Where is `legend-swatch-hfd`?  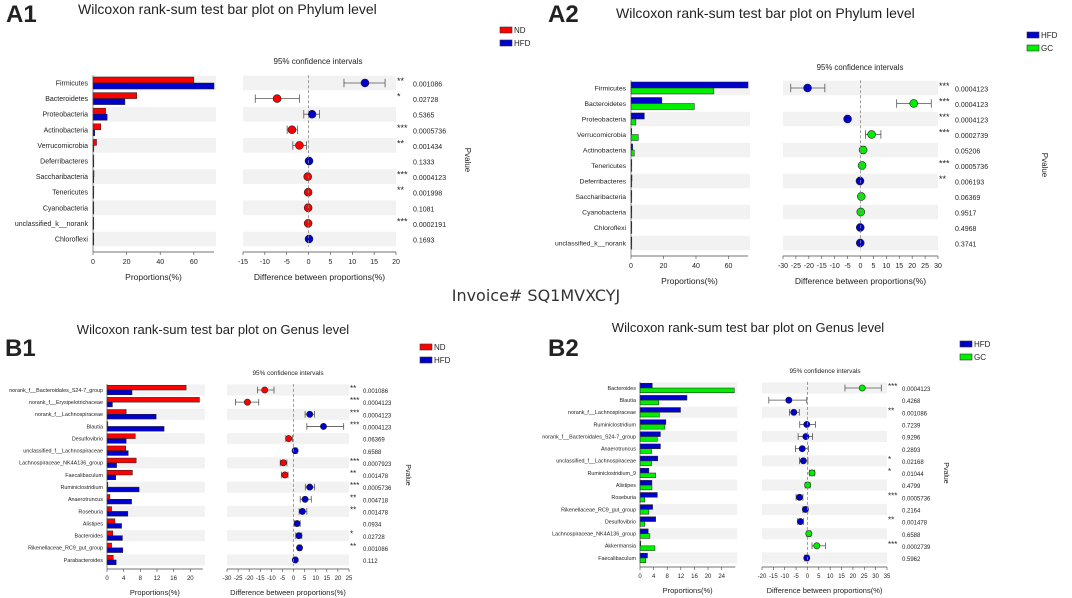 legend-swatch-hfd is located at coordinates (426, 360).